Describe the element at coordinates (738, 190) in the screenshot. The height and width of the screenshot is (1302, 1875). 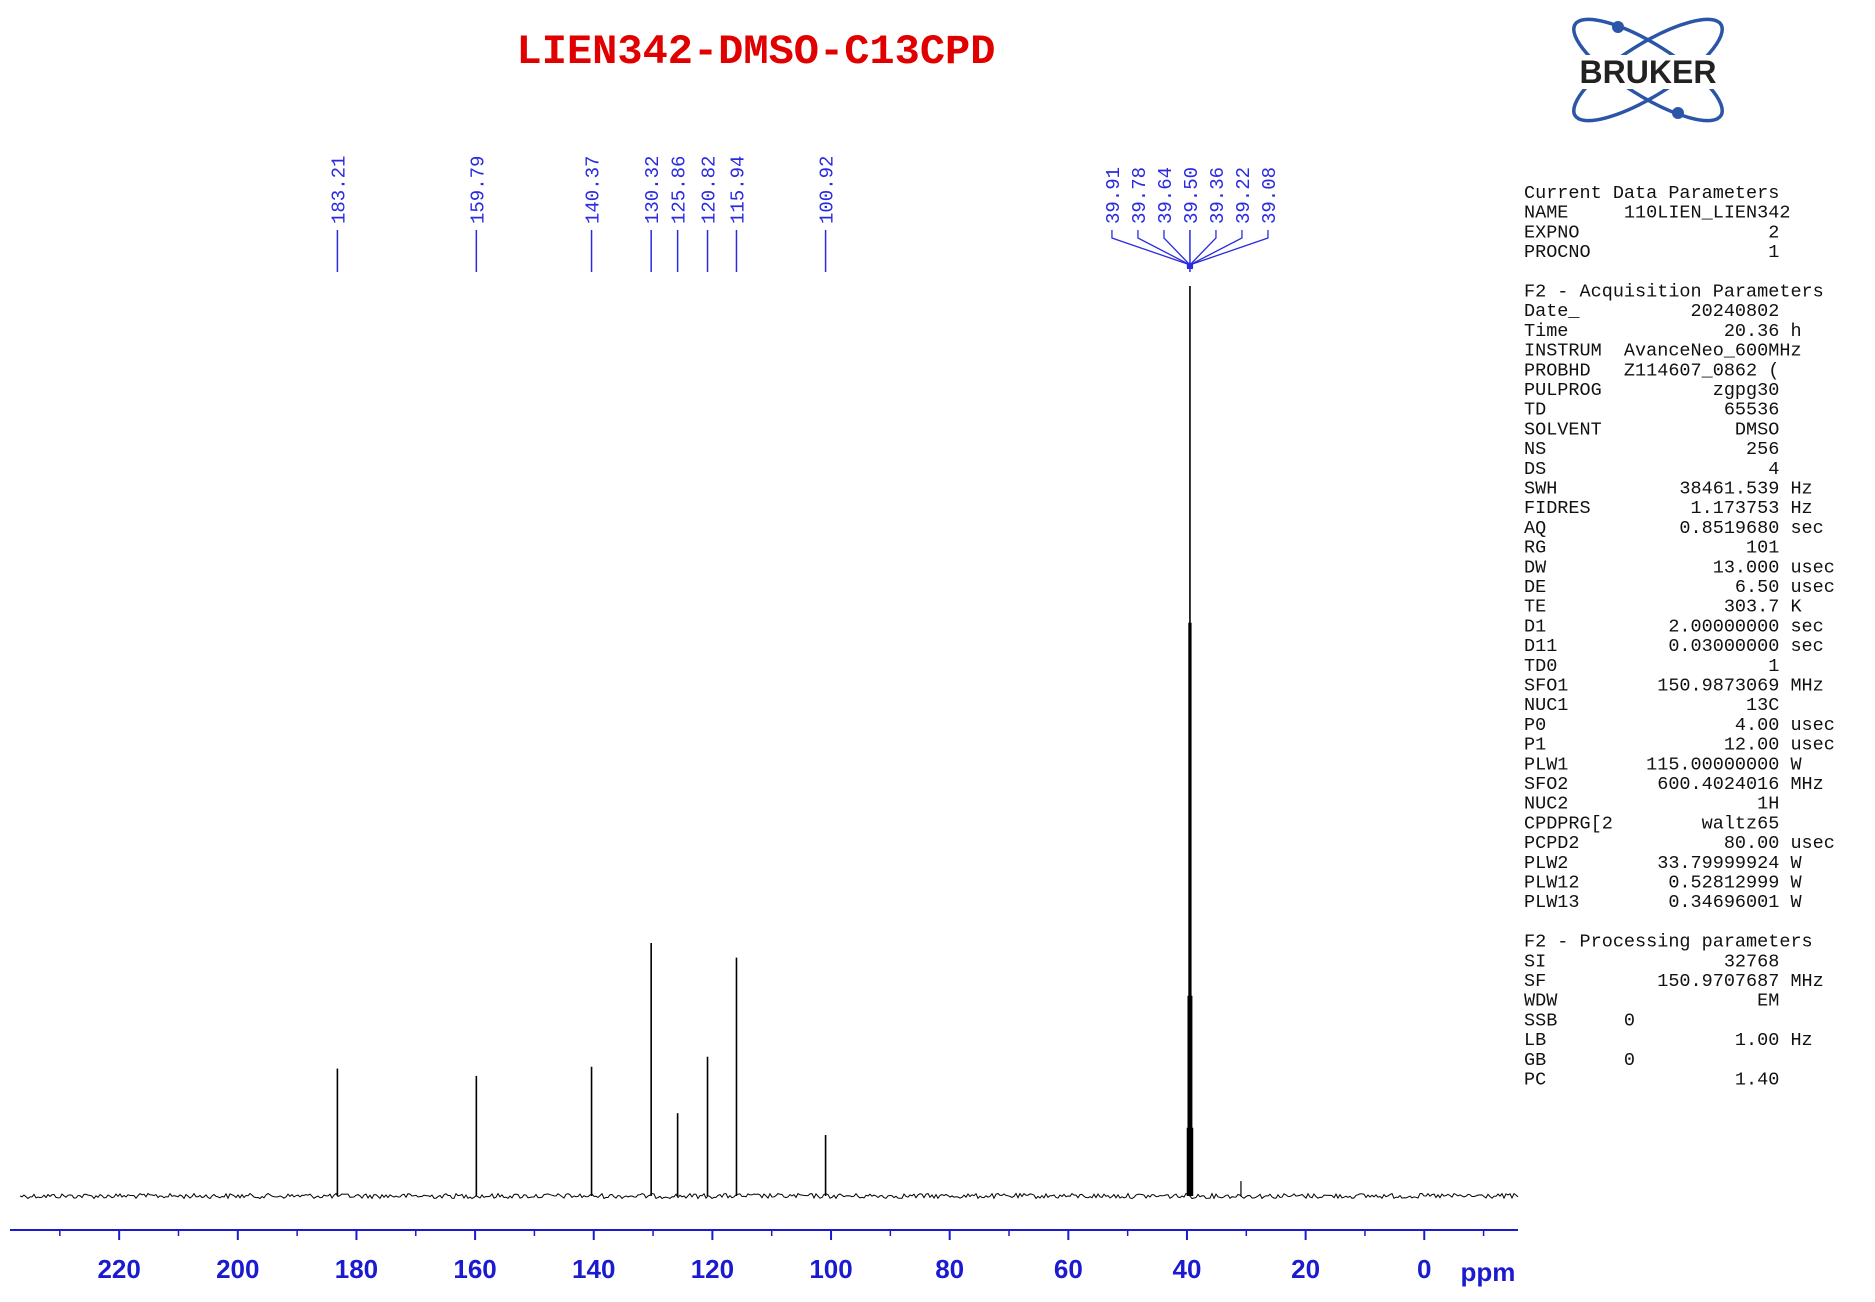
I see `peak-label: 115.94` at that location.